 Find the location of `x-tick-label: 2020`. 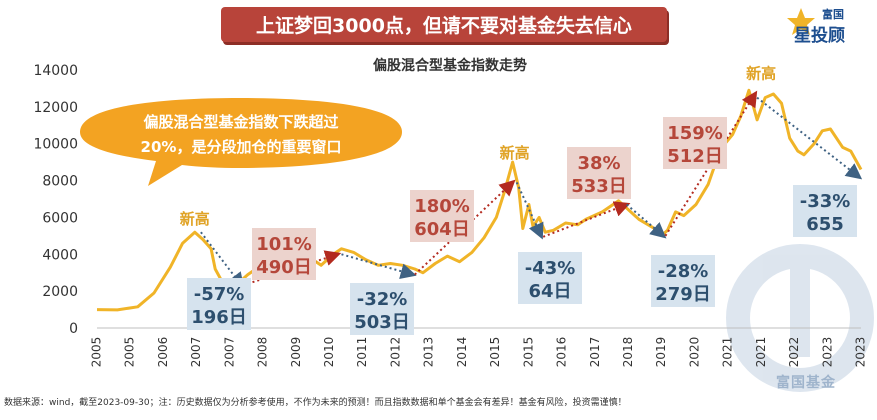

x-tick-label: 2020 is located at coordinates (694, 352).